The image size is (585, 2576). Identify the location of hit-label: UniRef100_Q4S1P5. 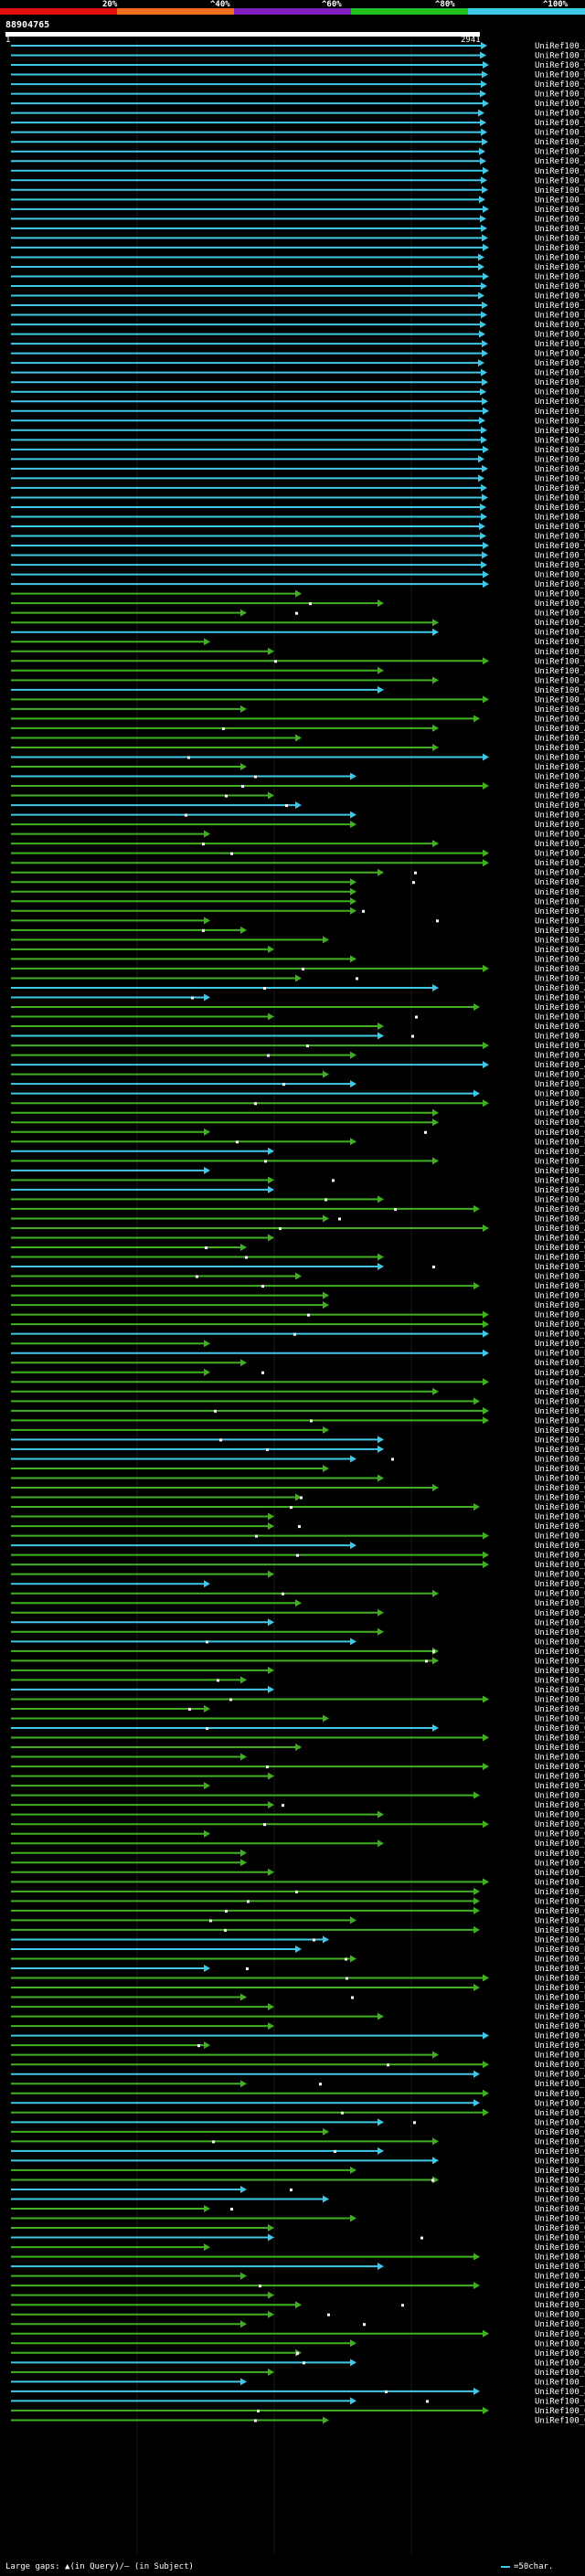
(560, 1786).